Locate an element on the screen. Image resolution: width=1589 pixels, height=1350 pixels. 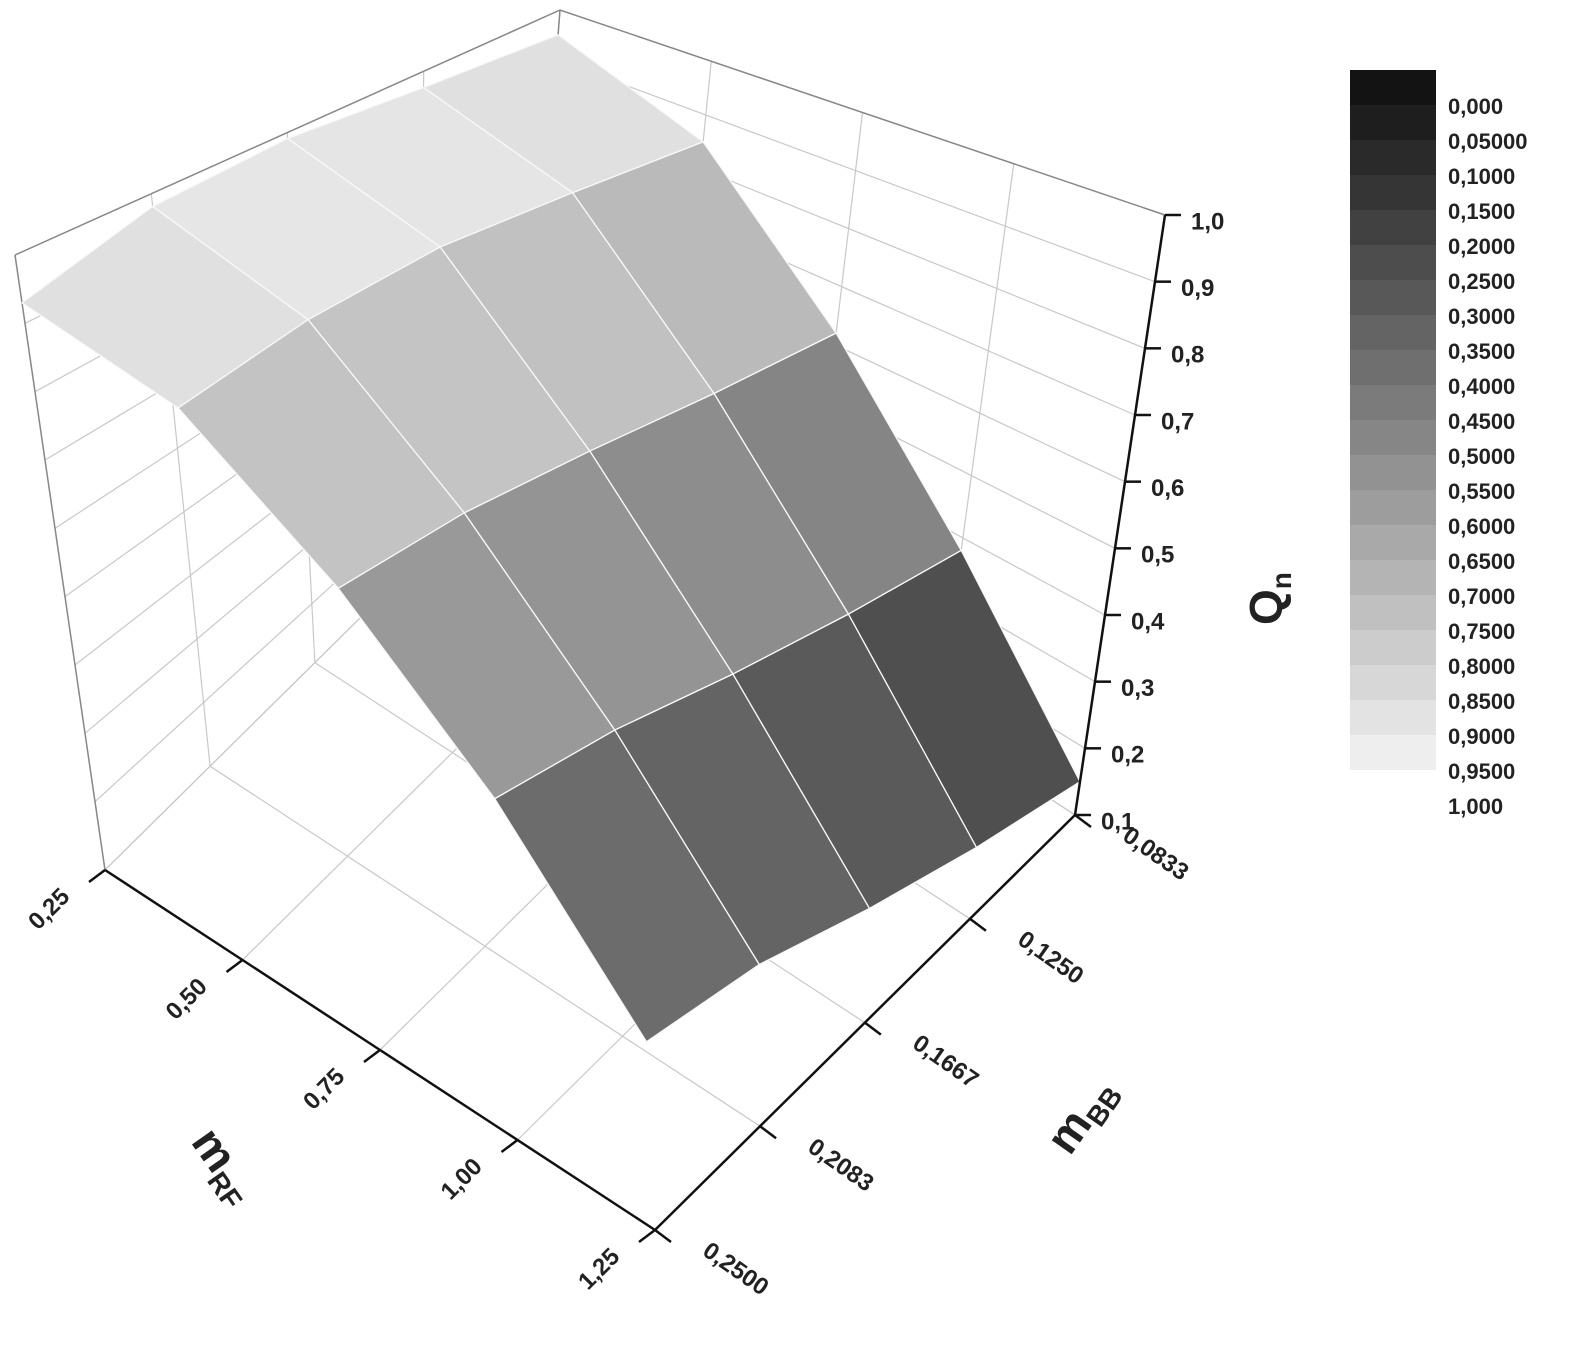
x-axis-title: mRF is located at coordinates (224, 1166).